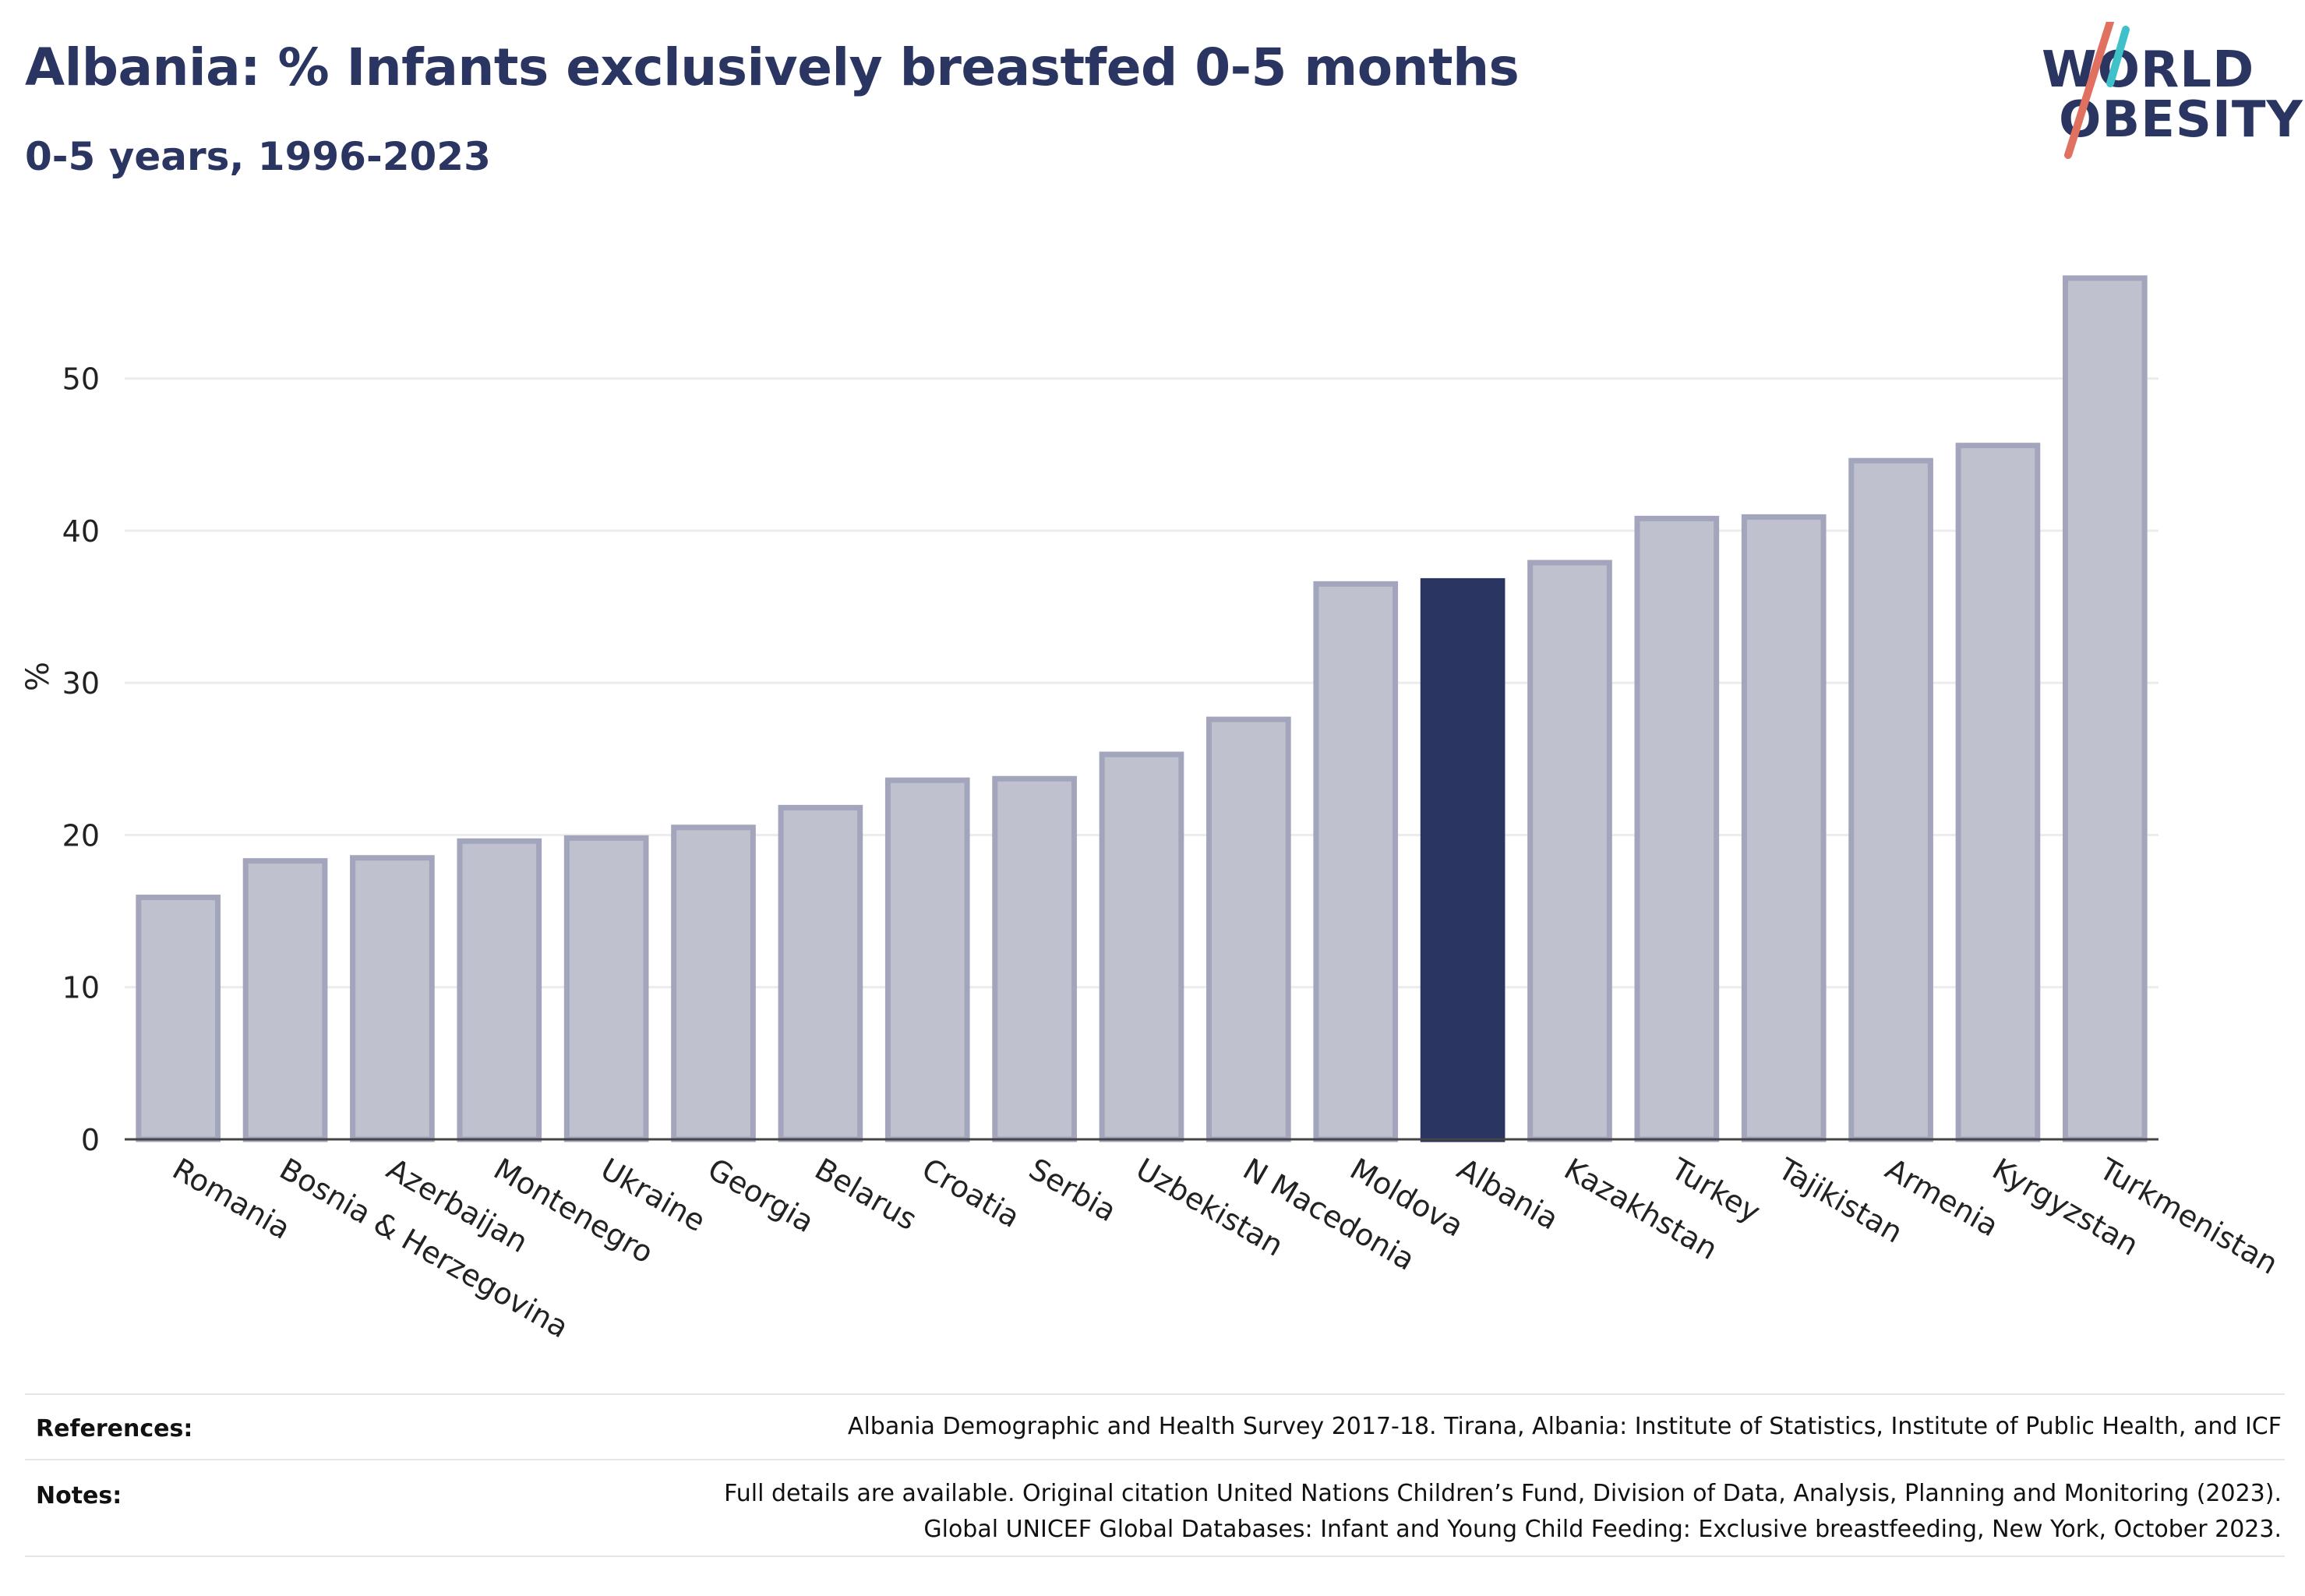  Describe the element at coordinates (1155, 1394) in the screenshot. I see `footer-divider-top` at that location.